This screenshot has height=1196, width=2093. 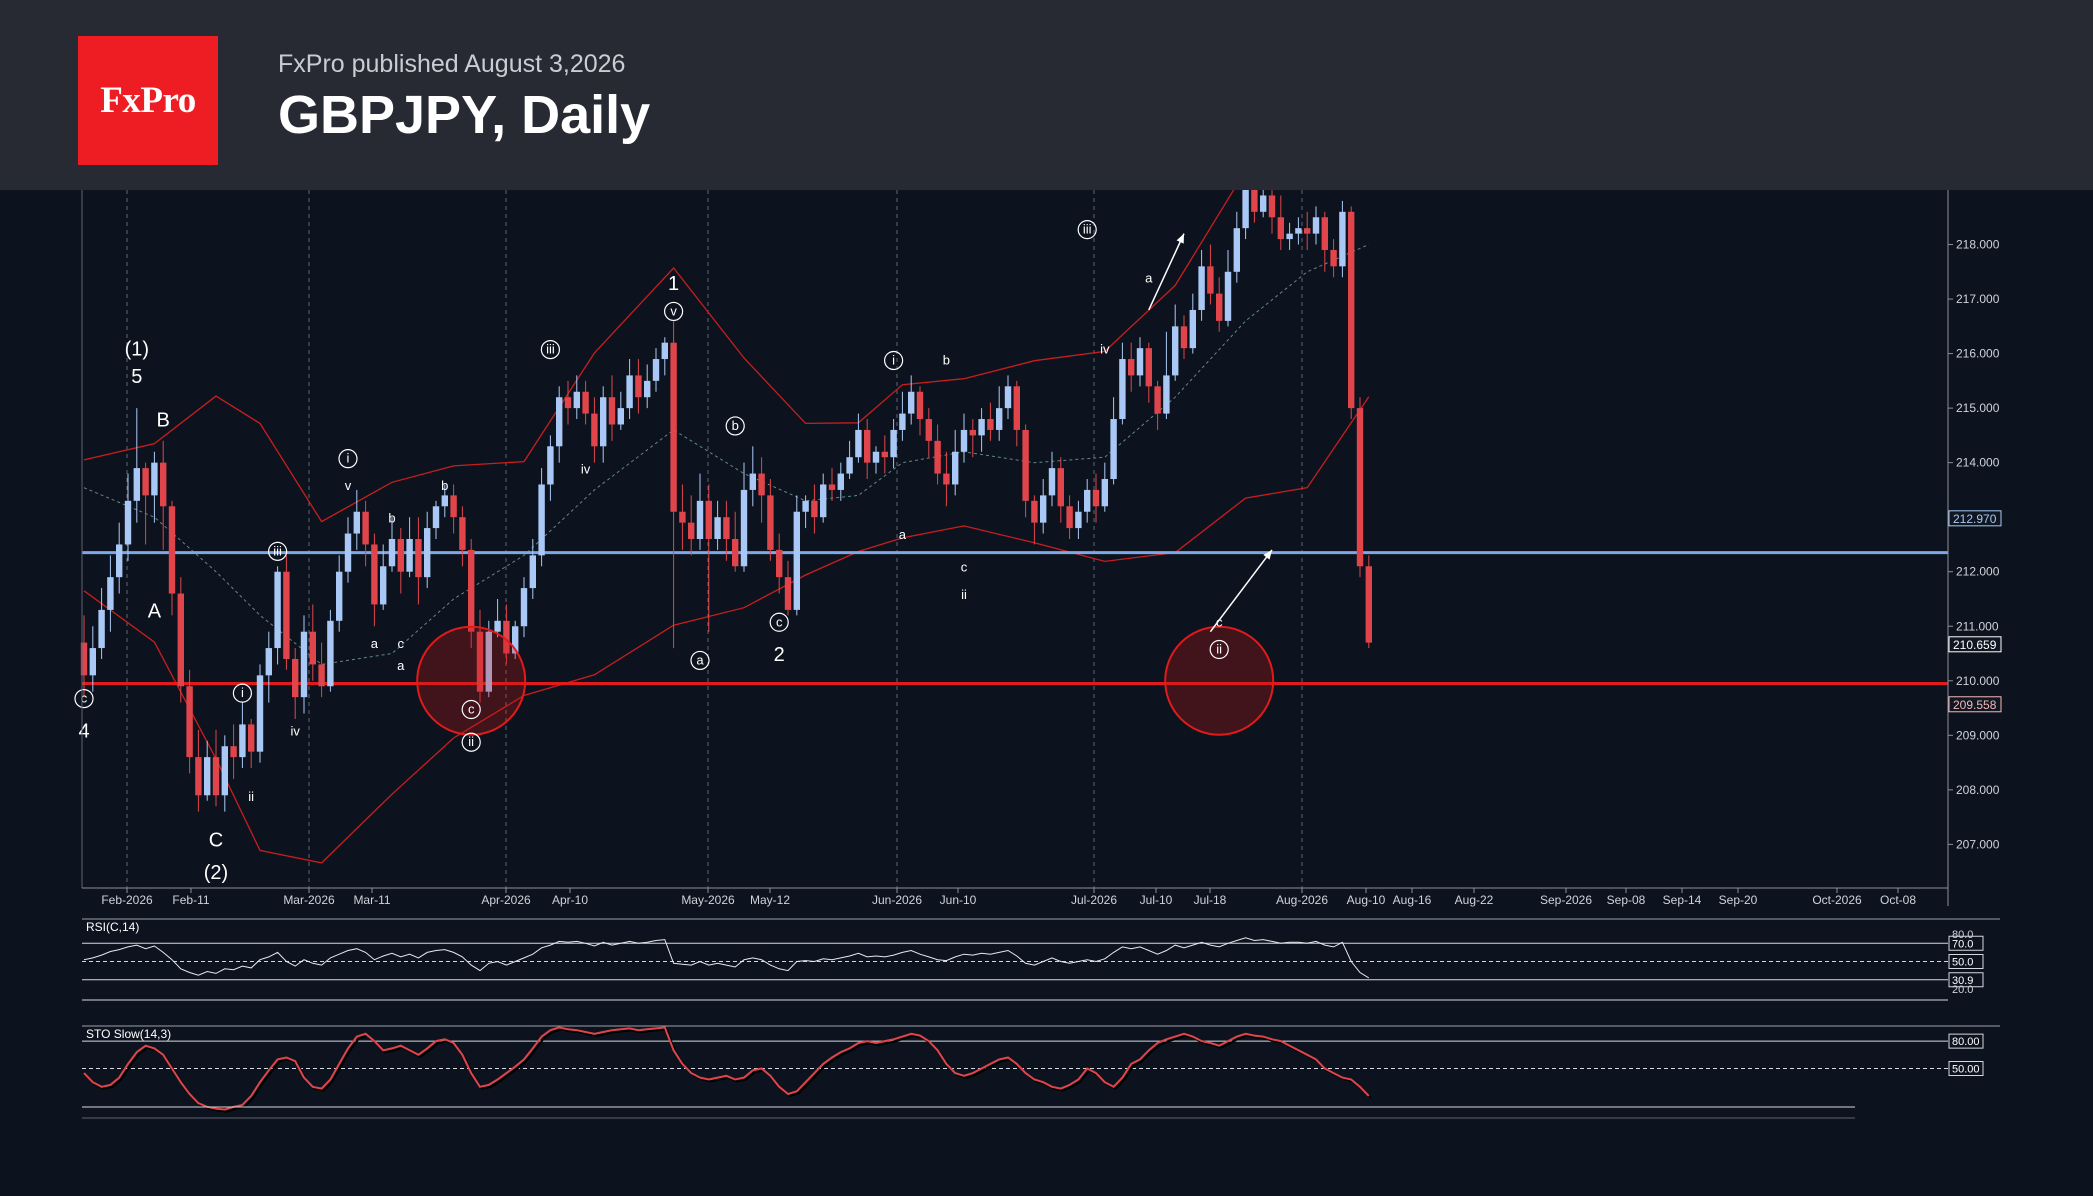 I want to click on rsi-tick-label: 80.0, so click(x=1962, y=935).